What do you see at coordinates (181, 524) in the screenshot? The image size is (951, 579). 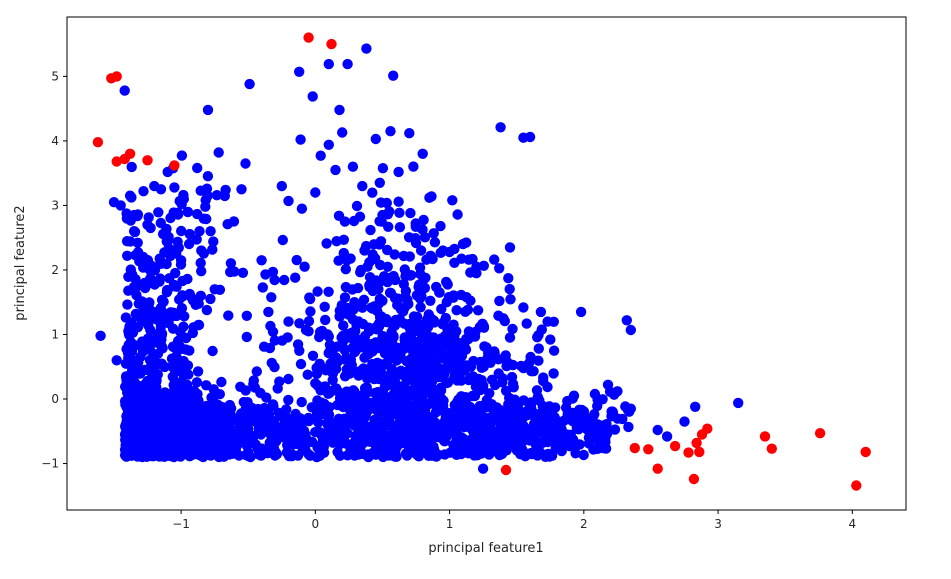 I see `x-tick-label: −1` at bounding box center [181, 524].